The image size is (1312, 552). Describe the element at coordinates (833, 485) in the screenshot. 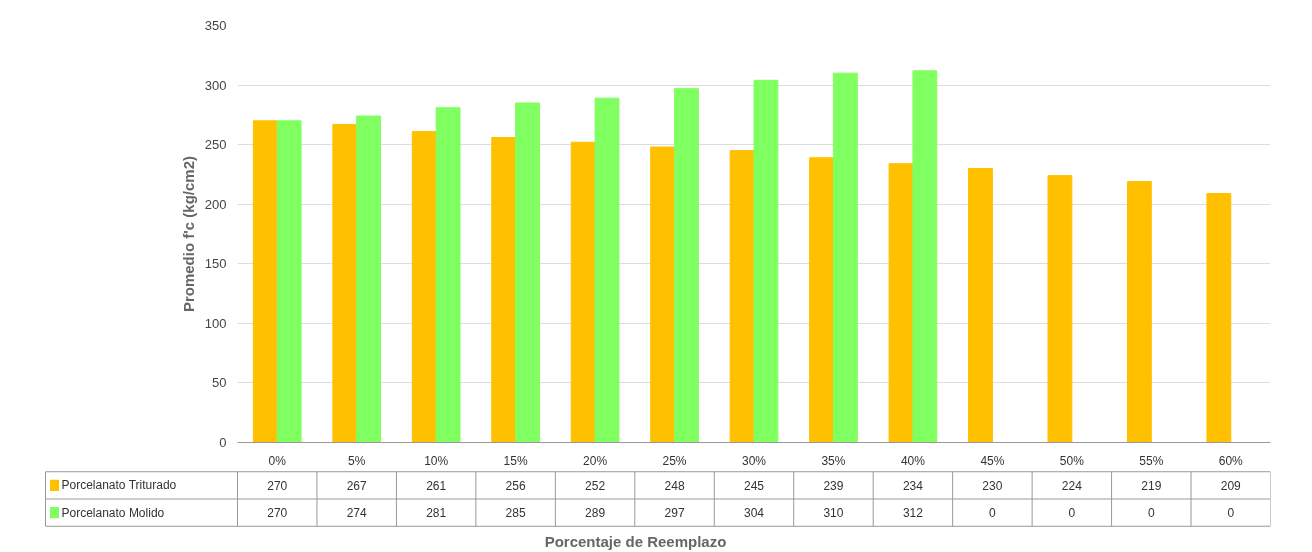

I see `data-label: 239` at that location.